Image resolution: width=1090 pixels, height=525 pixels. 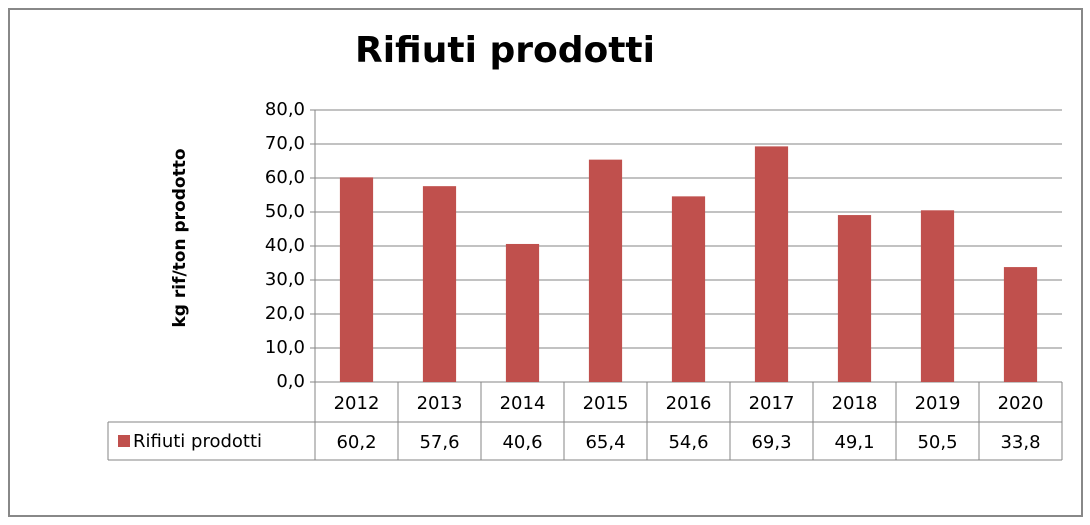 I want to click on x-tick-label: 2013, so click(x=440, y=403).